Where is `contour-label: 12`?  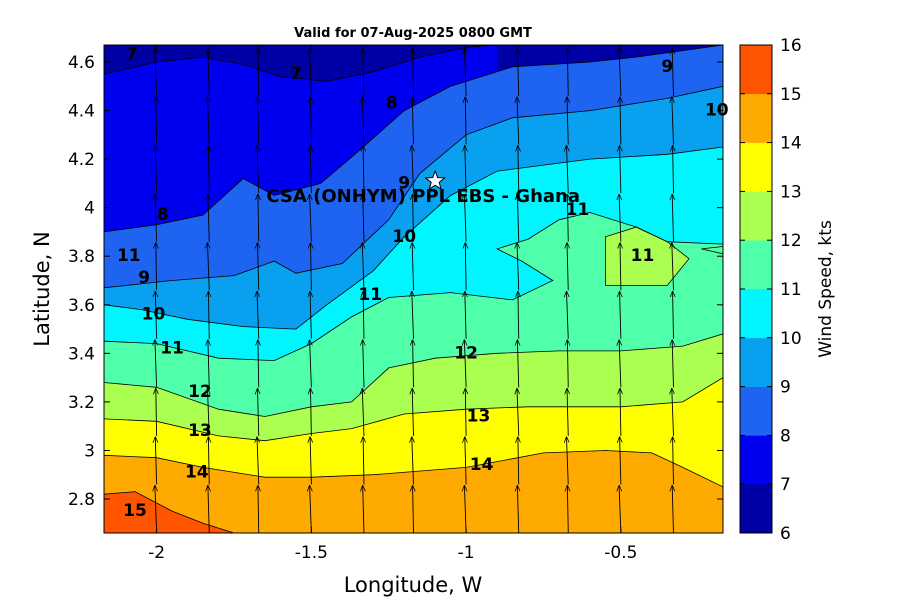 contour-label: 12 is located at coordinates (200, 392).